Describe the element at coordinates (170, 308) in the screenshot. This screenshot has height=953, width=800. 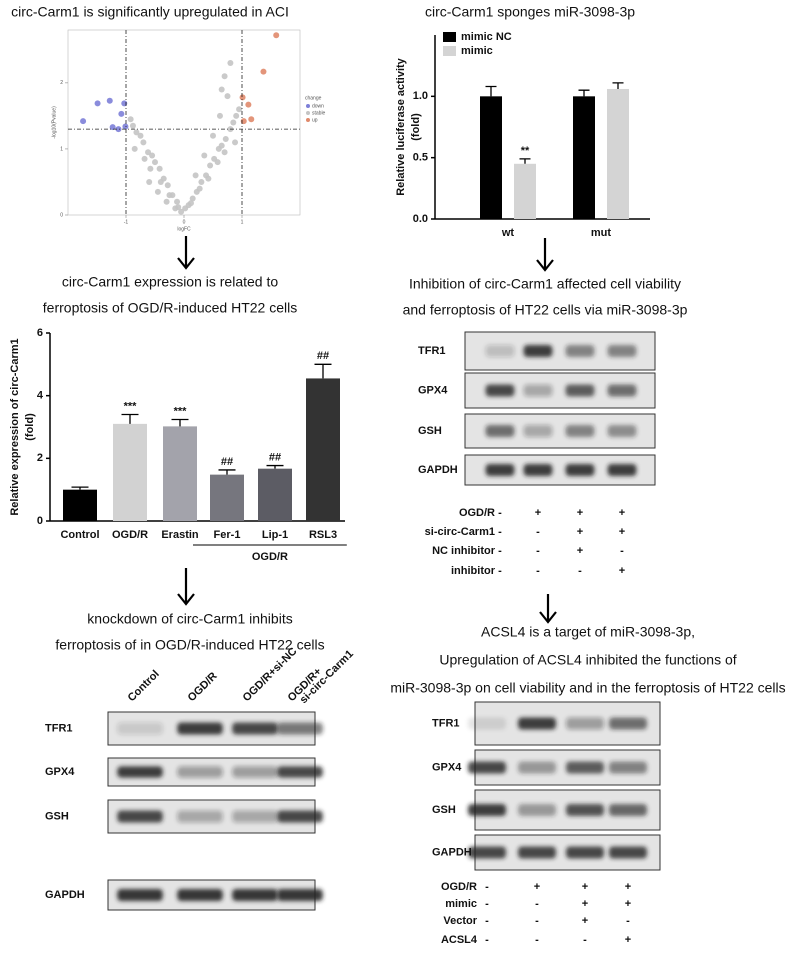
I see `panel-title: ferroptosis of OGD/R-induced HT22 cells` at that location.